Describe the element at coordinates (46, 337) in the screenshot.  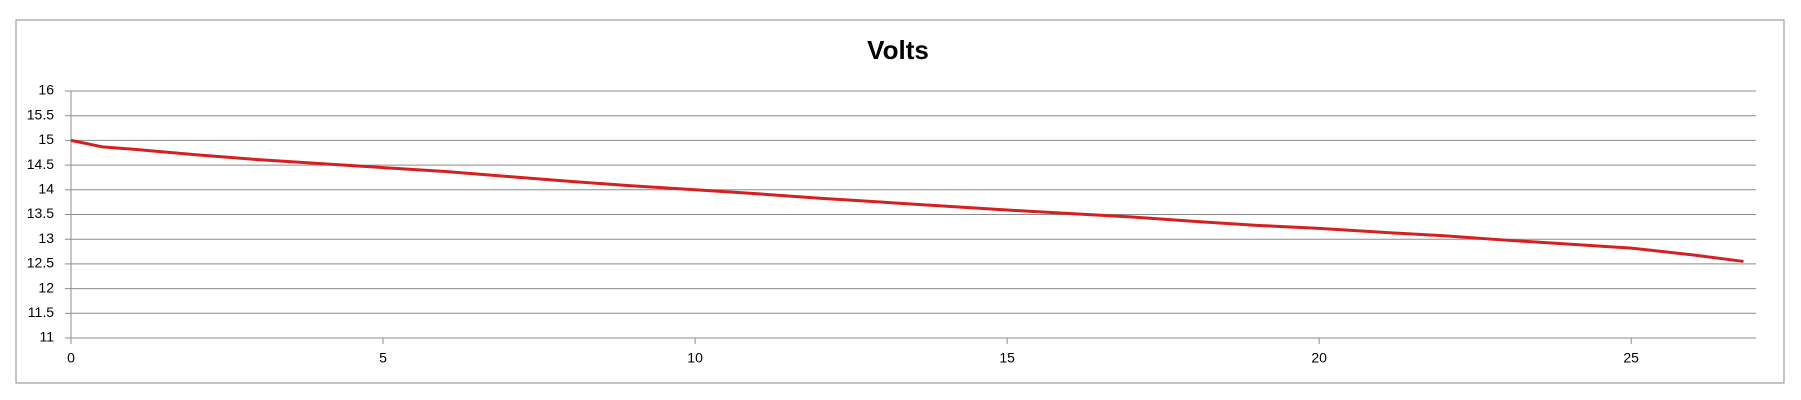
I see `y-tick-label: 11` at that location.